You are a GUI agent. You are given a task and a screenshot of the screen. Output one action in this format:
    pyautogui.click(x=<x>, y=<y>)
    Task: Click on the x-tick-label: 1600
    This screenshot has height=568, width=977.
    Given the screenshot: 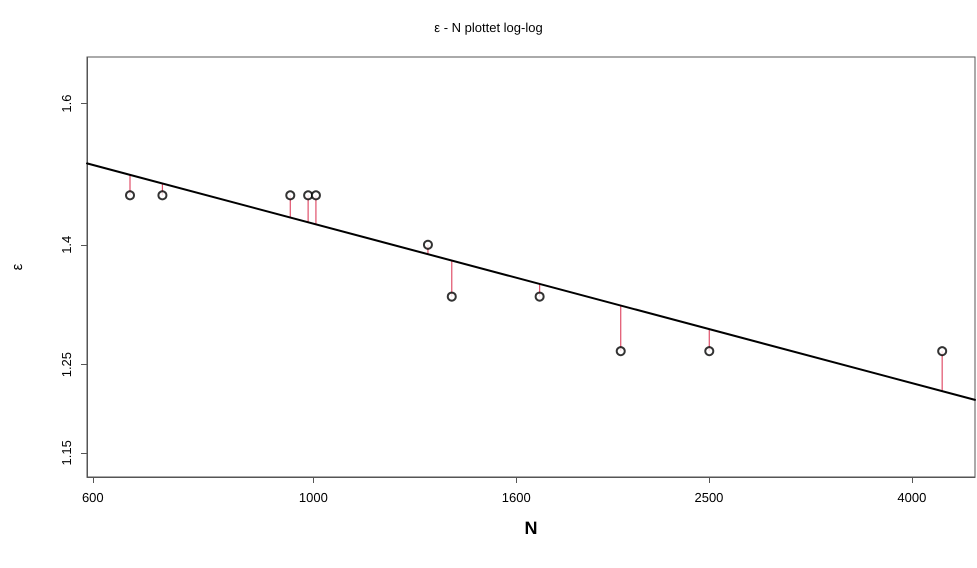 What is the action you would take?
    pyautogui.click(x=516, y=497)
    